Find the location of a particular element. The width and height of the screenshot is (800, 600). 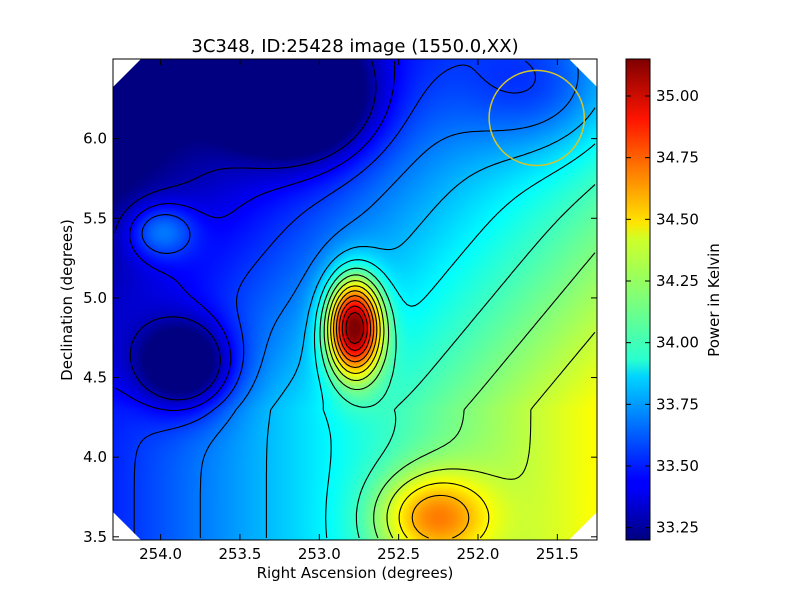

y-tick-label: 4.5 is located at coordinates (95, 378).